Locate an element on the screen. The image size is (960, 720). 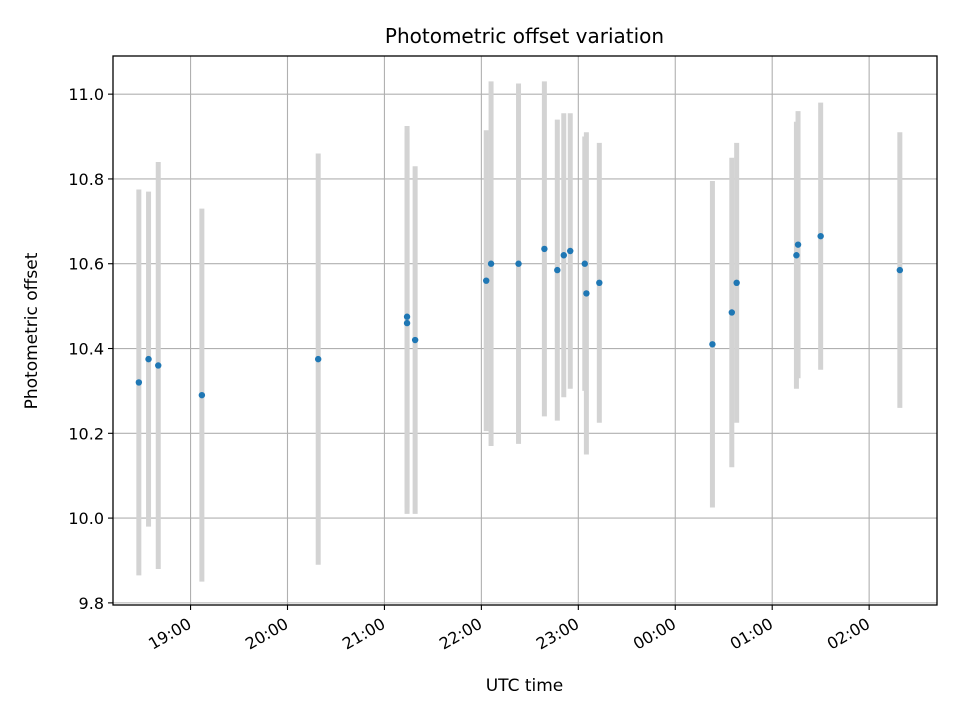
y-tick-label: 10.0 is located at coordinates (86, 518).